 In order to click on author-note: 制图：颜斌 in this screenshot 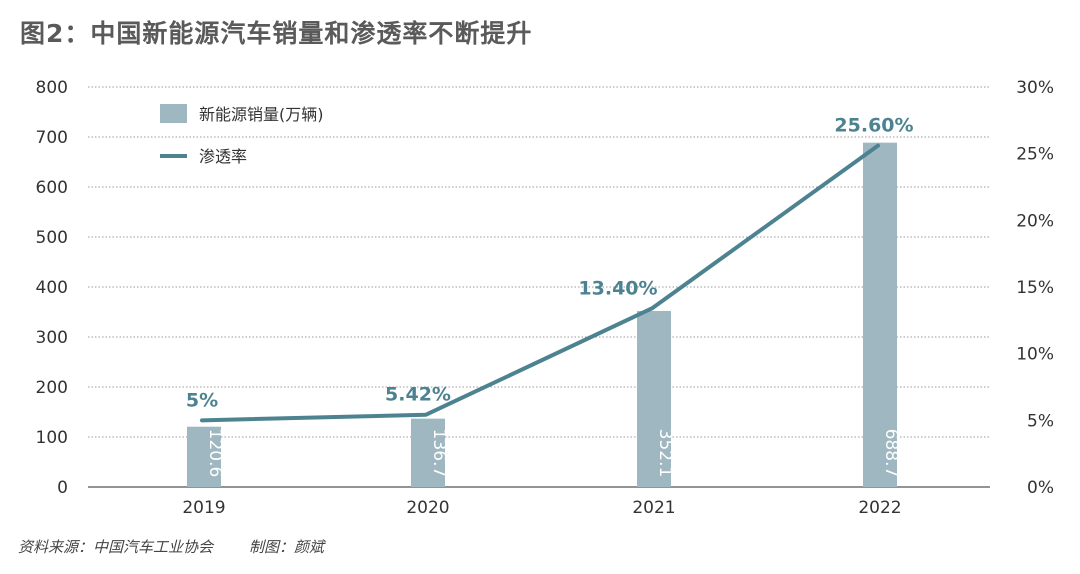, I will do `click(287, 547)`.